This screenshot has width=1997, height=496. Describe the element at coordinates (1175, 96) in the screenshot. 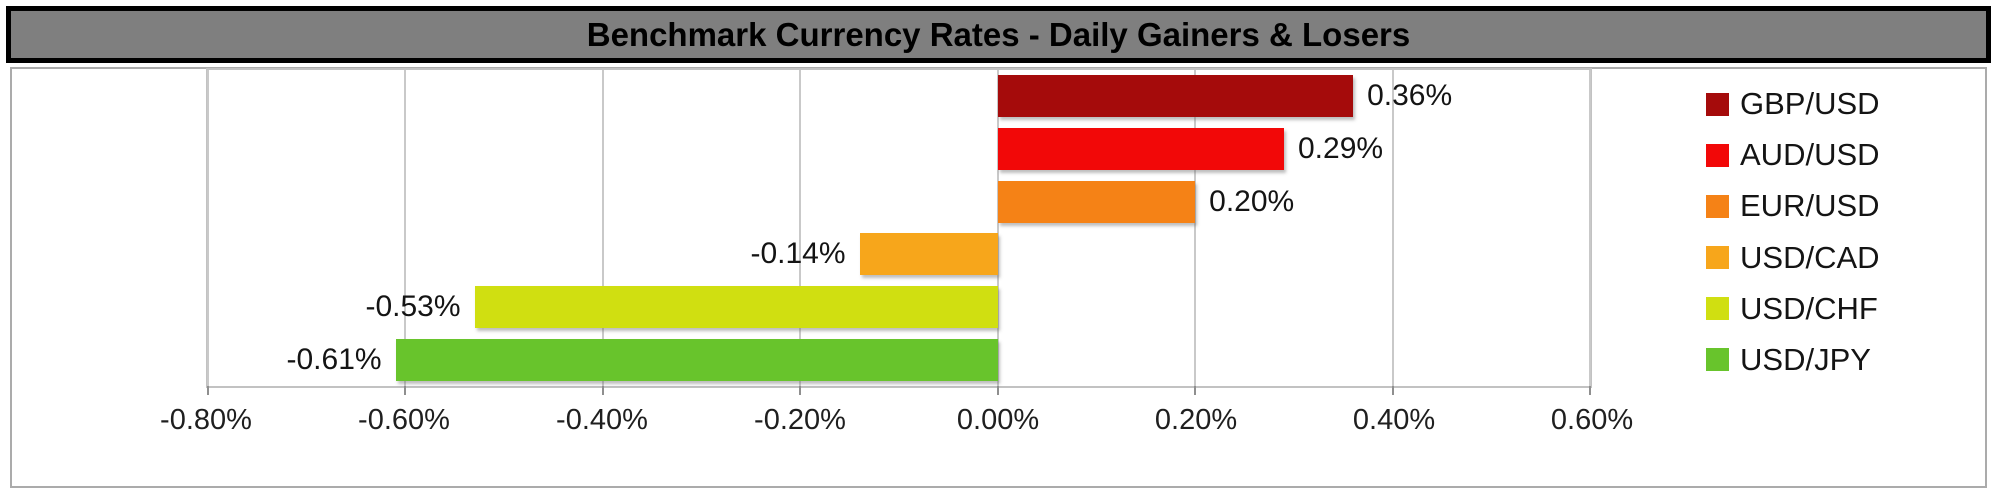

I see `bar-gbp-usd` at that location.